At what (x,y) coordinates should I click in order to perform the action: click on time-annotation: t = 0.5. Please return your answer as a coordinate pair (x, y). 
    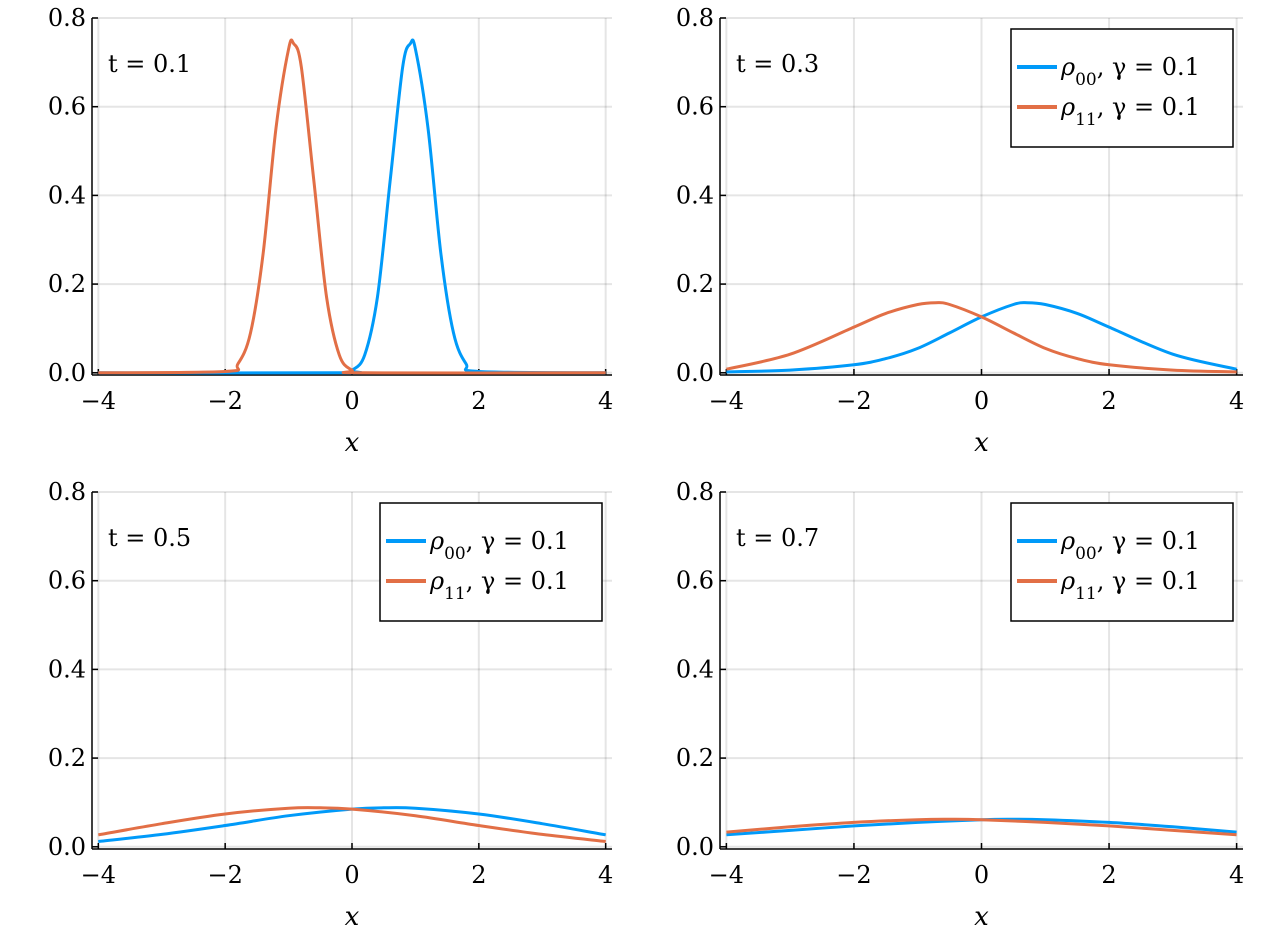
    Looking at the image, I should click on (149, 538).